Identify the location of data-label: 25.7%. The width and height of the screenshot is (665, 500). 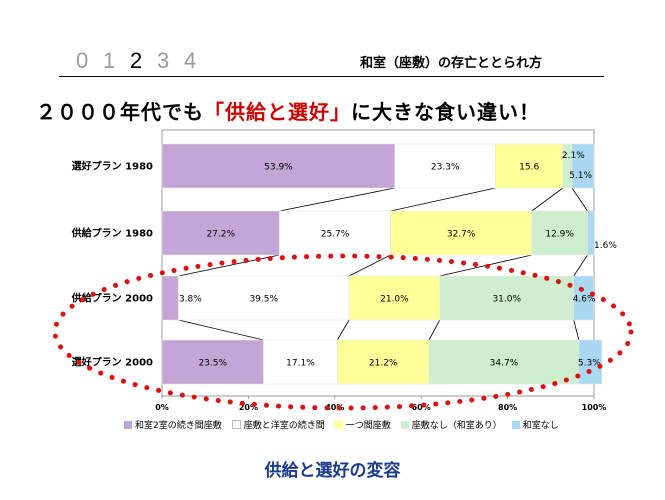
(335, 235).